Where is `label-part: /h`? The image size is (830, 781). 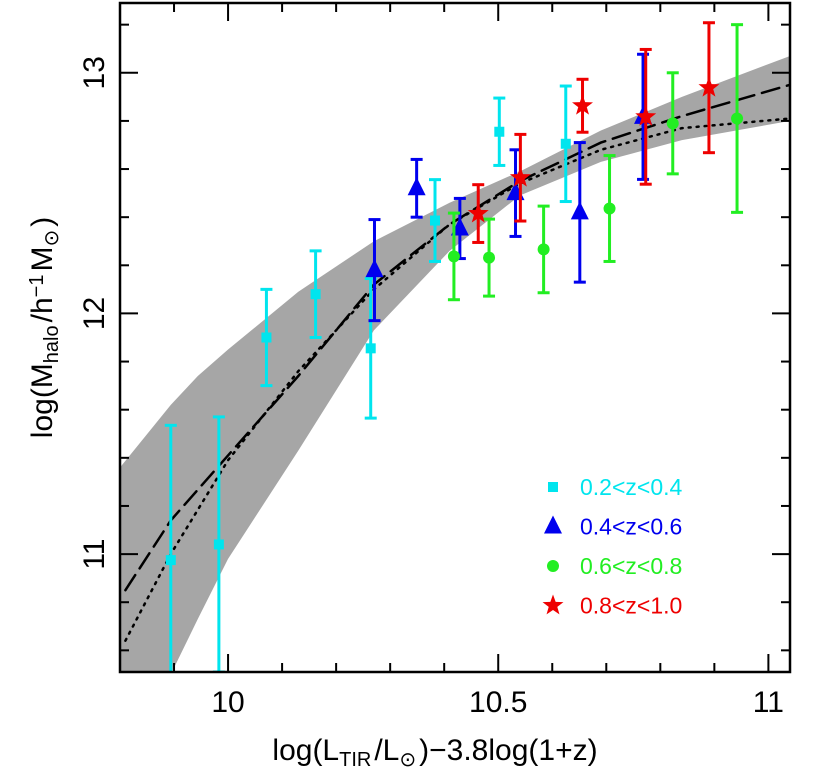
label-part: /h is located at coordinates (42, 309).